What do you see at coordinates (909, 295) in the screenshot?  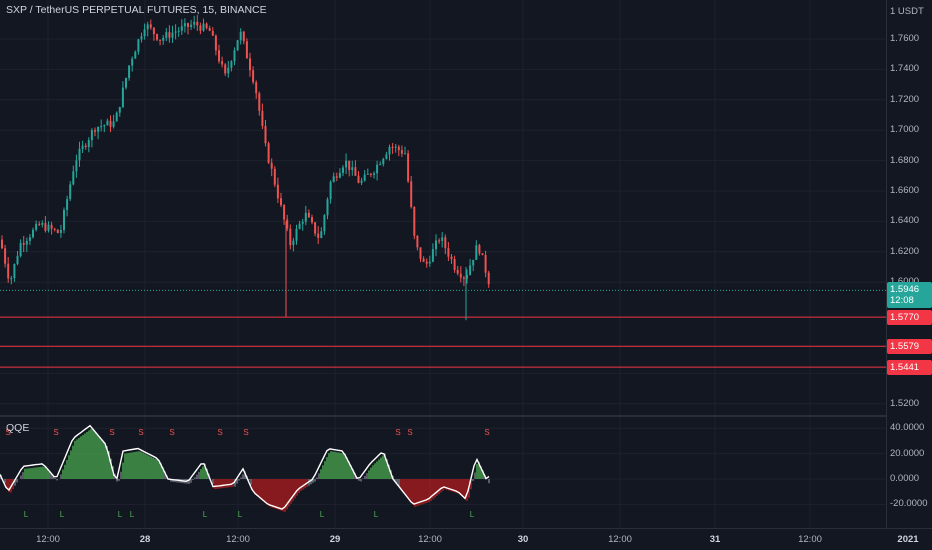 I see `current-price-tag: 1.5946 12:08` at bounding box center [909, 295].